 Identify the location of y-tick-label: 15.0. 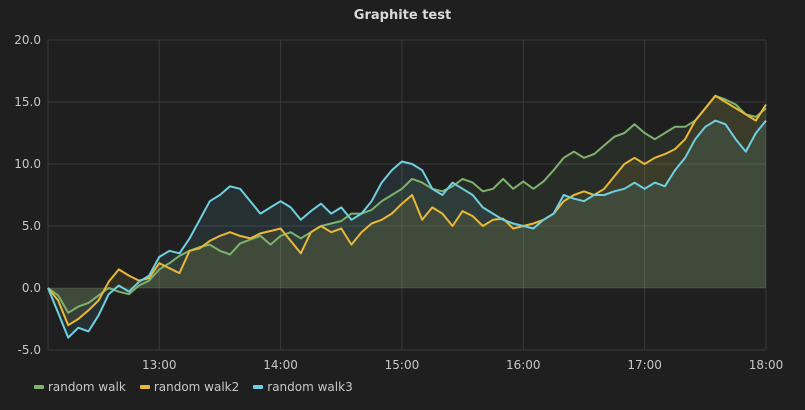
(27, 102).